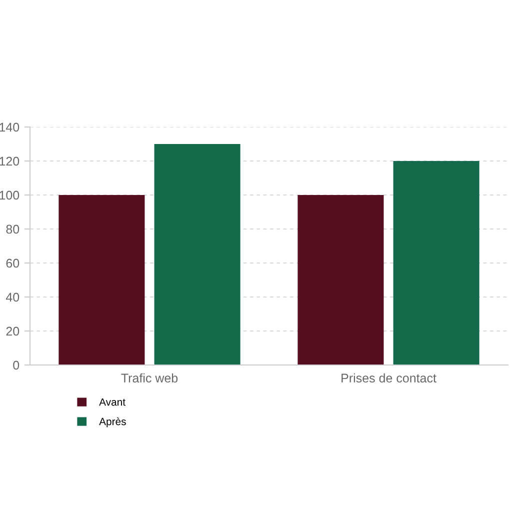 The height and width of the screenshot is (510, 510). I want to click on legend-label: Avant, so click(112, 402).